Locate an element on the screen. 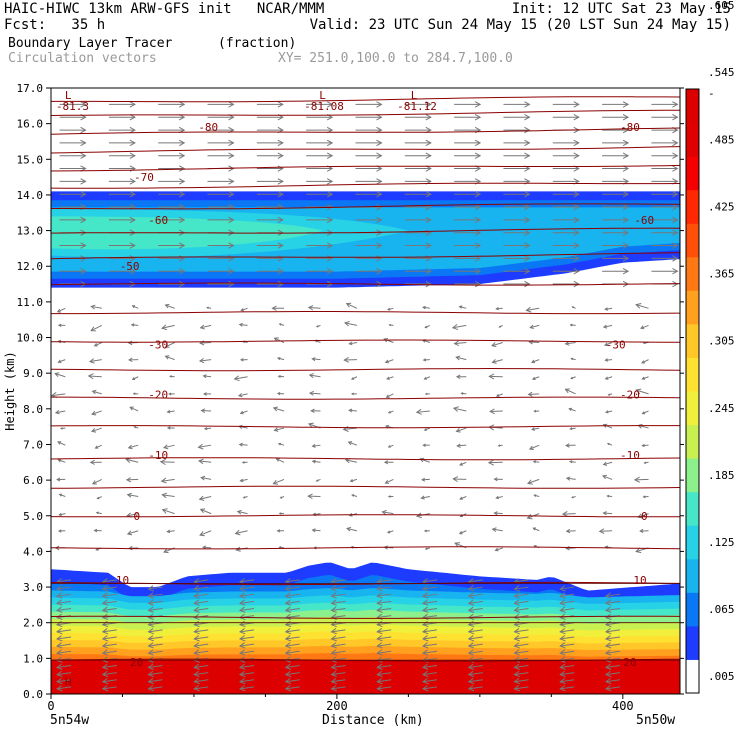  y-tick-label: 8.0 is located at coordinates (33, 409).